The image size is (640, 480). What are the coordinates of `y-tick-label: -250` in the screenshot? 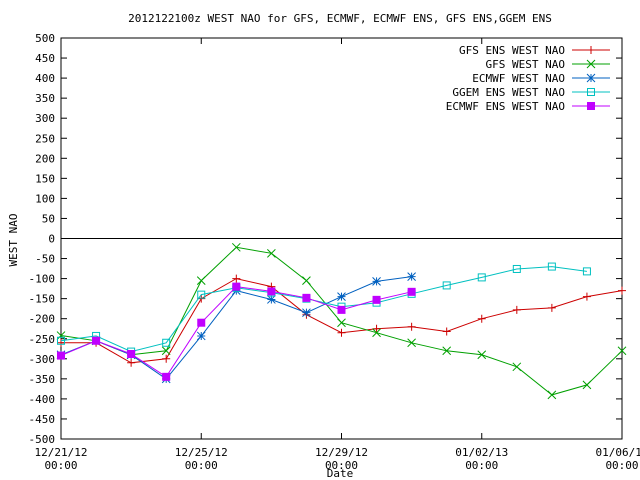 It's located at (42, 339).